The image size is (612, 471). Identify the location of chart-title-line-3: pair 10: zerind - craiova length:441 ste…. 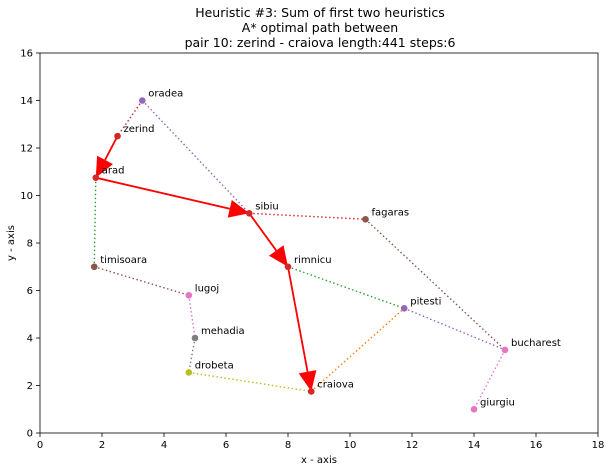
(320, 42).